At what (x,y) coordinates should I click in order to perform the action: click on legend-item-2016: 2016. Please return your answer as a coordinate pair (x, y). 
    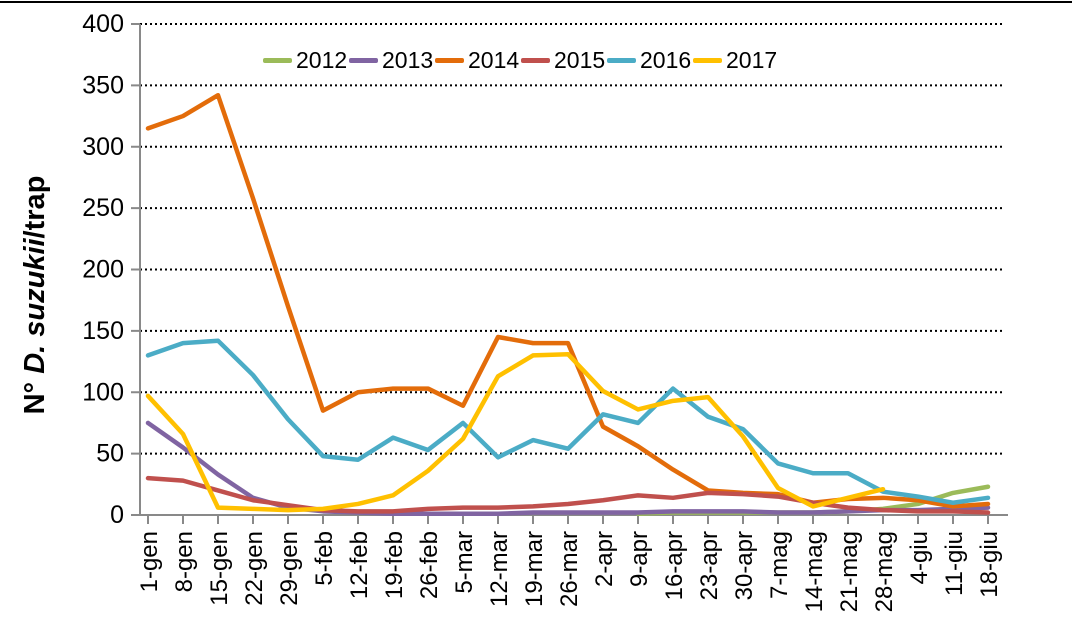
    Looking at the image, I should click on (650, 60).